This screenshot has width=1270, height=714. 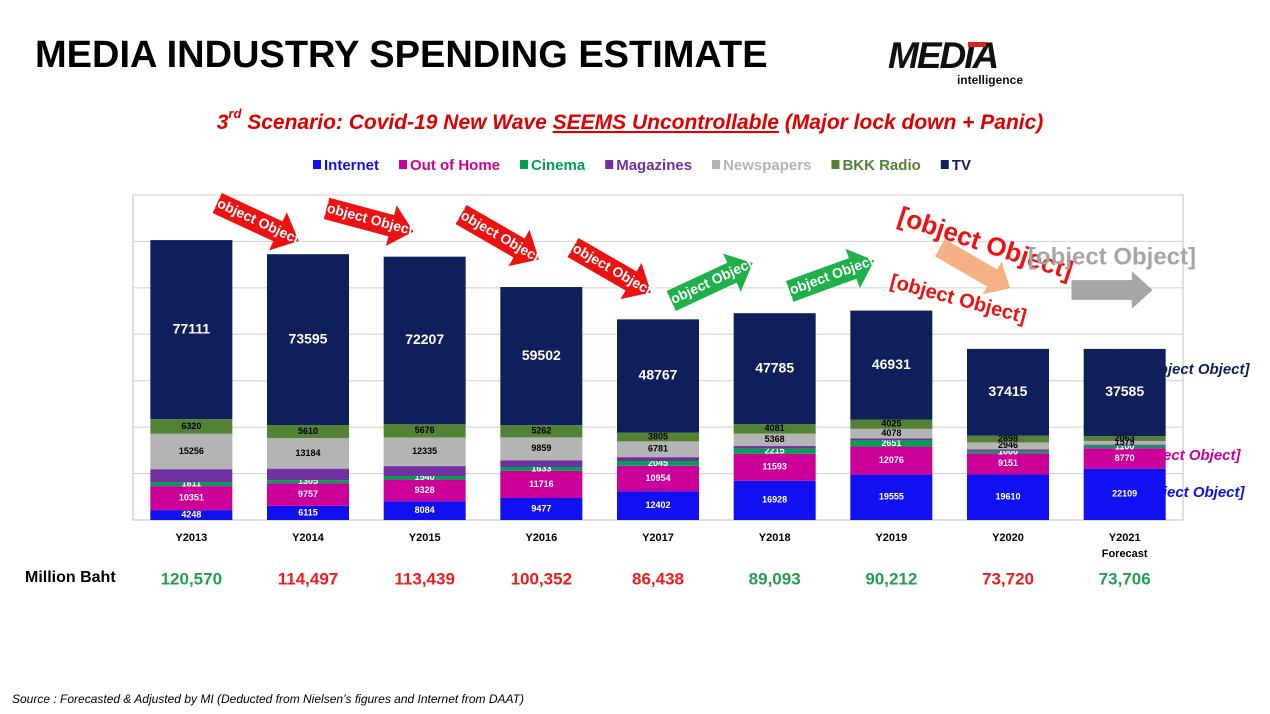 I want to click on x-tick-label: Y2015, so click(x=424, y=538).